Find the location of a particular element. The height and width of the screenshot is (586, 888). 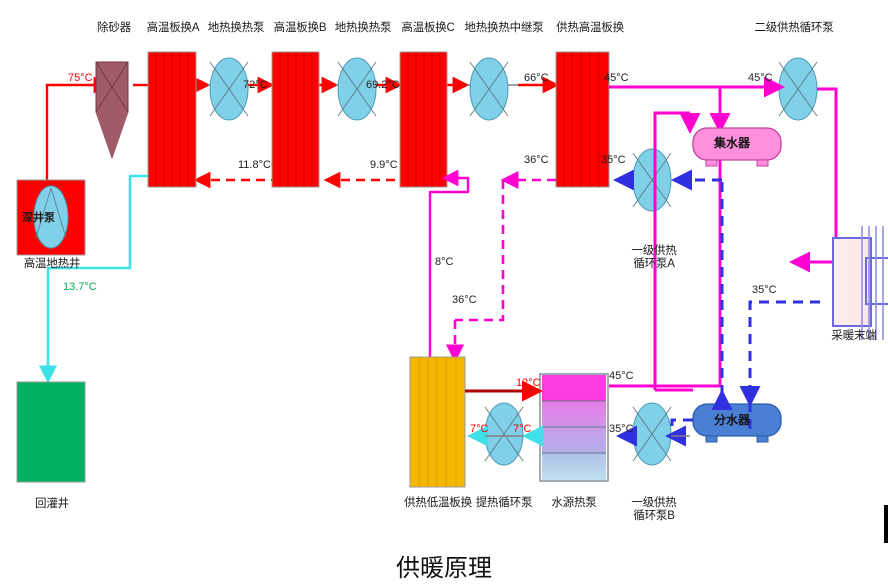

label-distributor: 分水器 is located at coordinates (732, 420).